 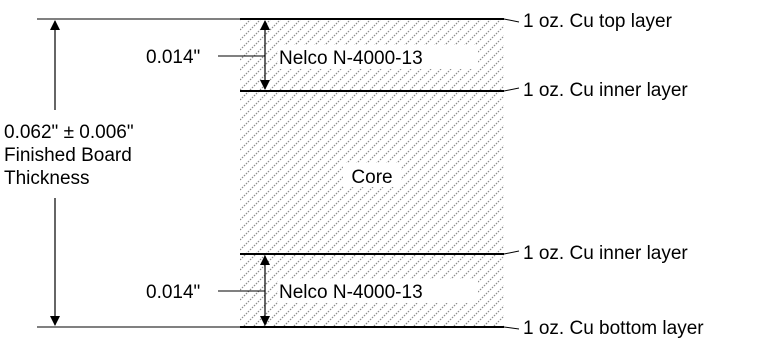 I want to click on core-label-bg, so click(x=372, y=175).